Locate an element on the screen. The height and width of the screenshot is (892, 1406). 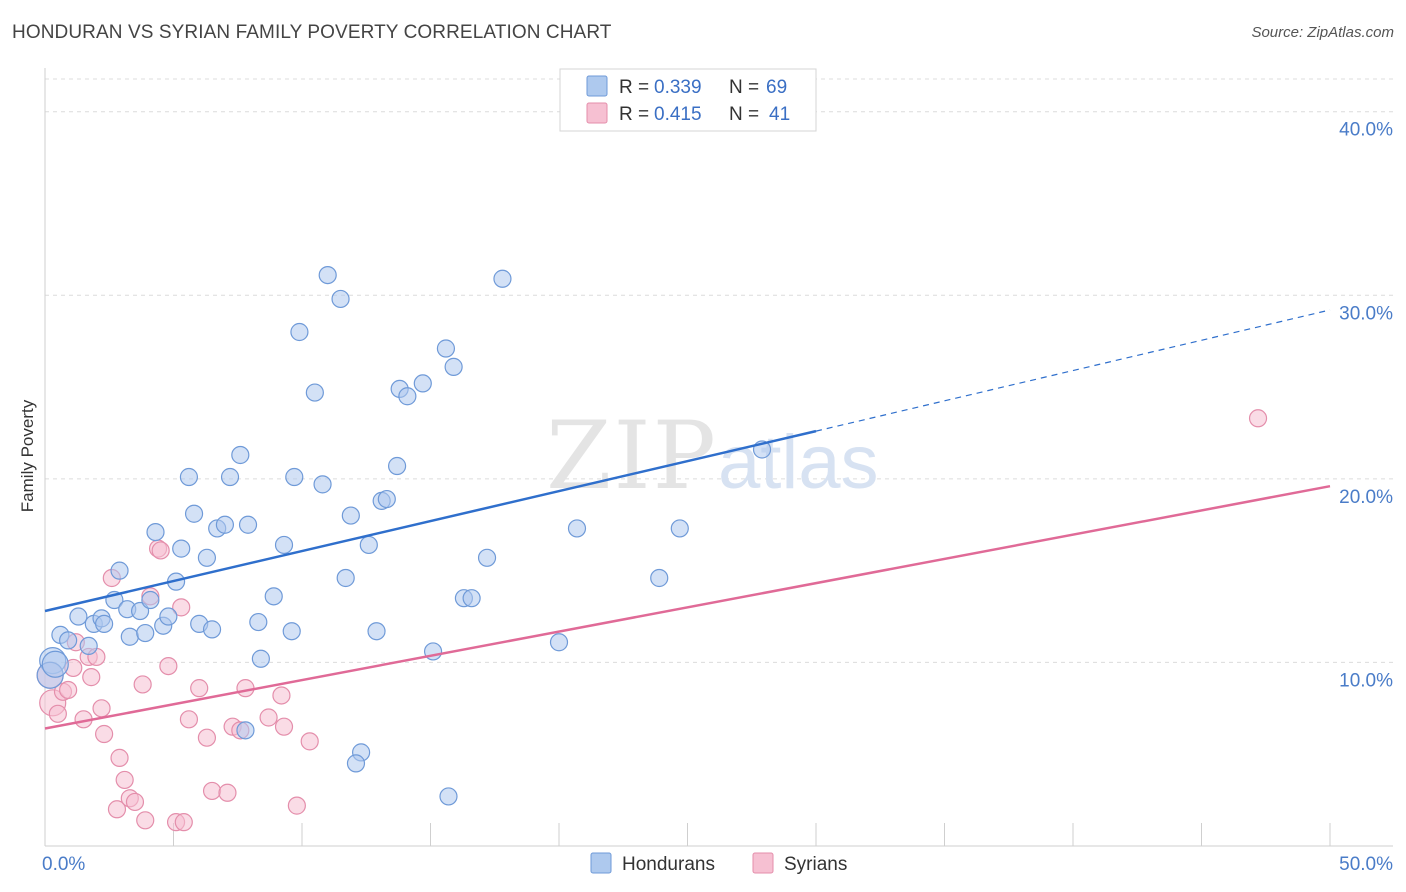
x-tick-labels: 0.0% 50.0% is located at coordinates (717, 864).